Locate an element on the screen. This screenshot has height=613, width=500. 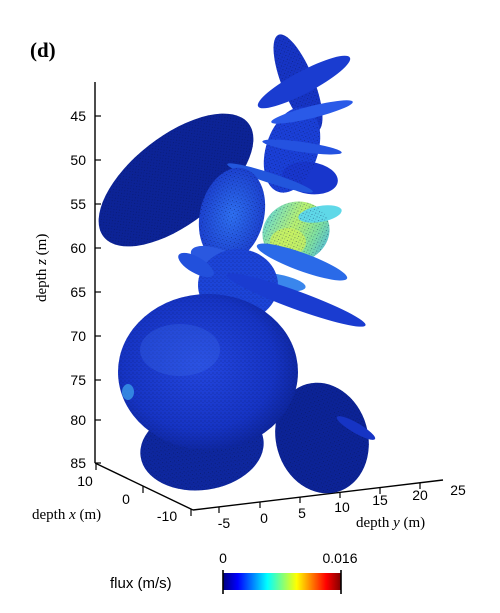
x-tick-label: 0 is located at coordinates (126, 499).